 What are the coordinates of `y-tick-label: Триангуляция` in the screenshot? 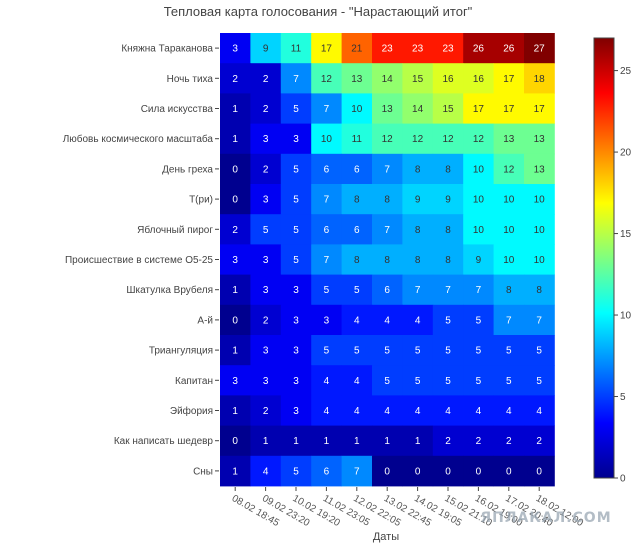 It's located at (181, 351).